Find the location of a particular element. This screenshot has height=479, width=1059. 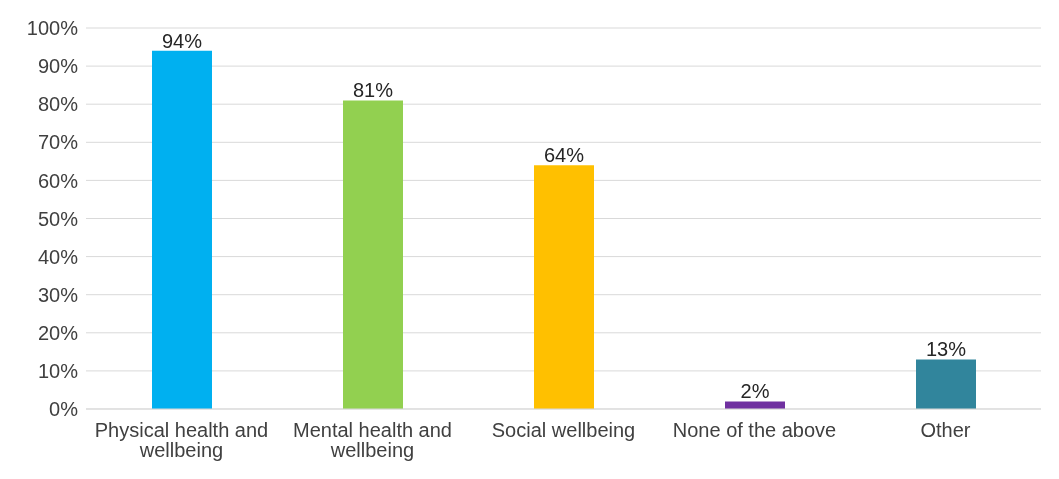

y-tick-label: 70% is located at coordinates (58, 142).